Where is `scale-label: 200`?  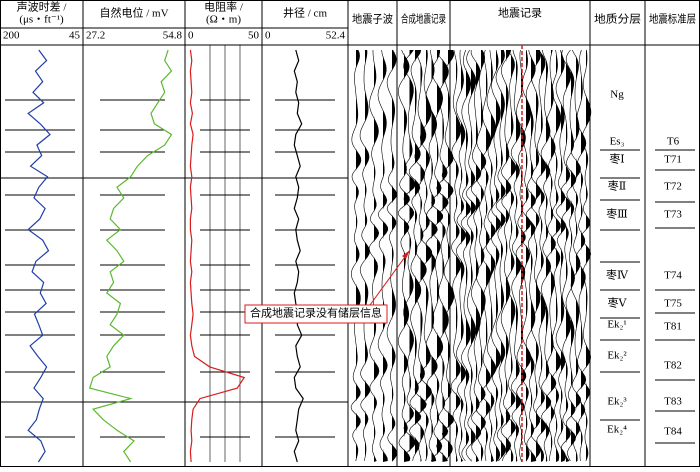 scale-label: 200 is located at coordinates (11, 36).